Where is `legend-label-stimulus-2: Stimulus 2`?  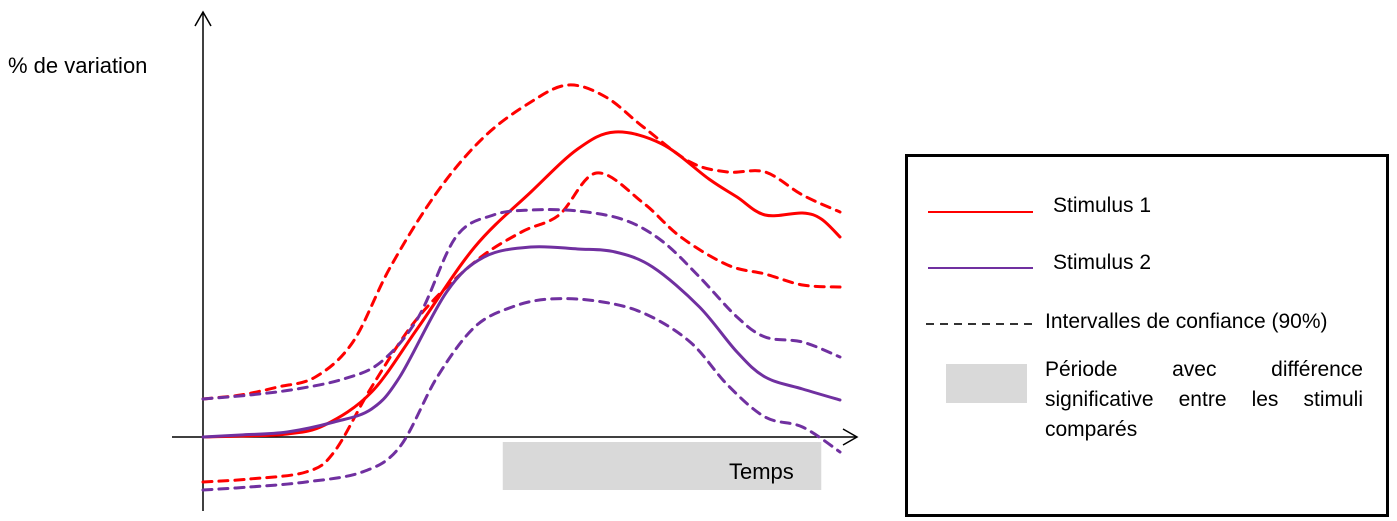
legend-label-stimulus-2: Stimulus 2 is located at coordinates (1102, 262).